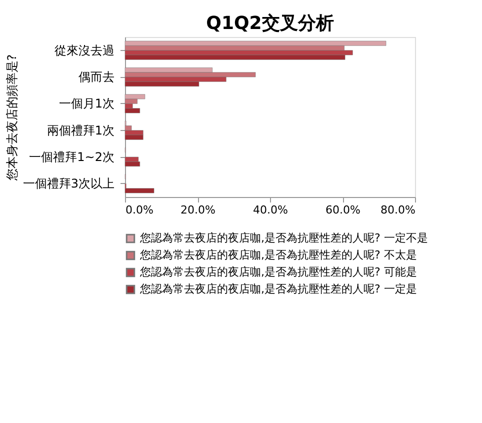 The image size is (482, 423). What do you see at coordinates (270, 210) in the screenshot?
I see `x-tick-label: 40.0%` at bounding box center [270, 210].